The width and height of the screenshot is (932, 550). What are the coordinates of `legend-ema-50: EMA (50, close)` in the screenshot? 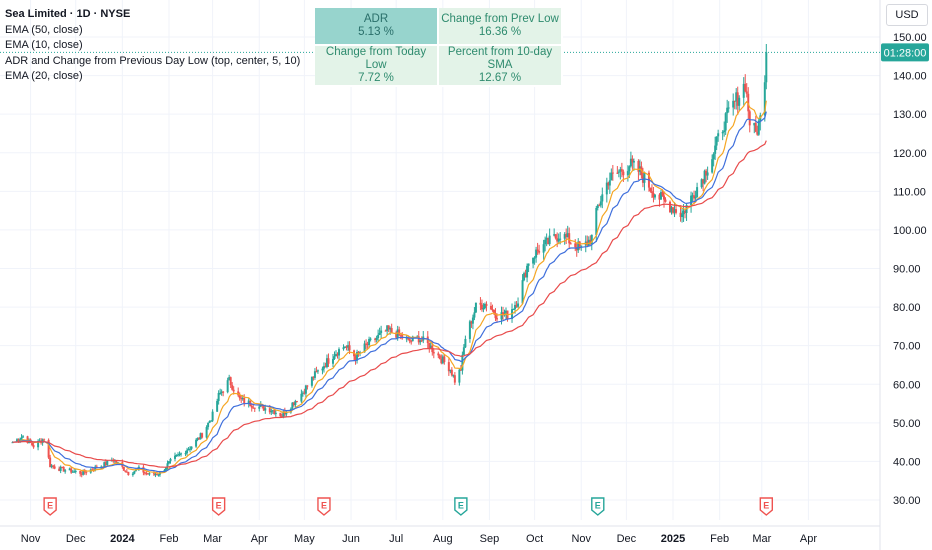 It's located at (44, 29).